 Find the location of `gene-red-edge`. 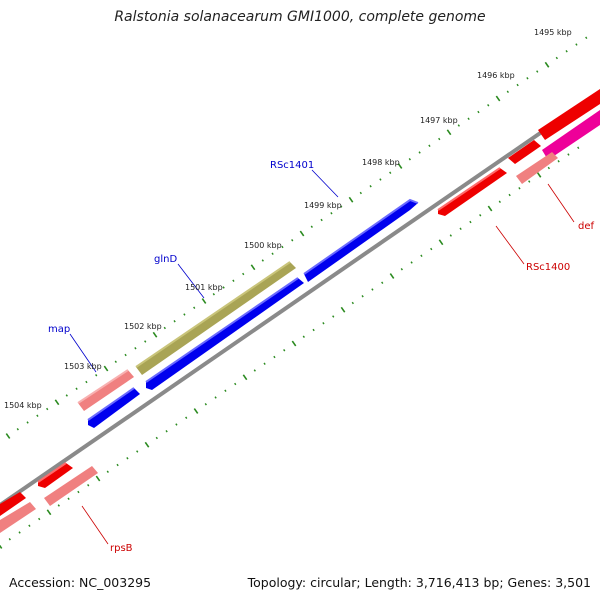

gene-red-edge is located at coordinates (569, 114).